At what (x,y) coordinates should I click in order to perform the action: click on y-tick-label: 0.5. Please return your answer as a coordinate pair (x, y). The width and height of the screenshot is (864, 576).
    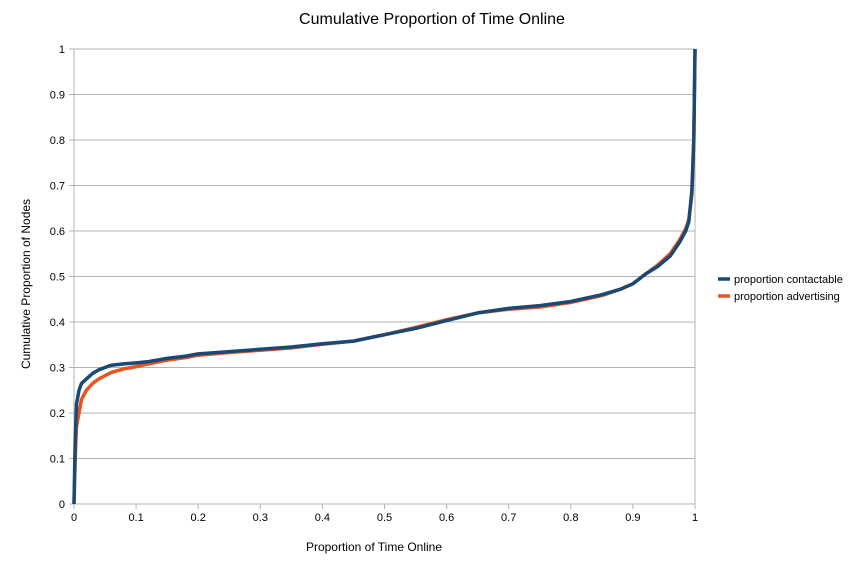
    Looking at the image, I should click on (57, 278).